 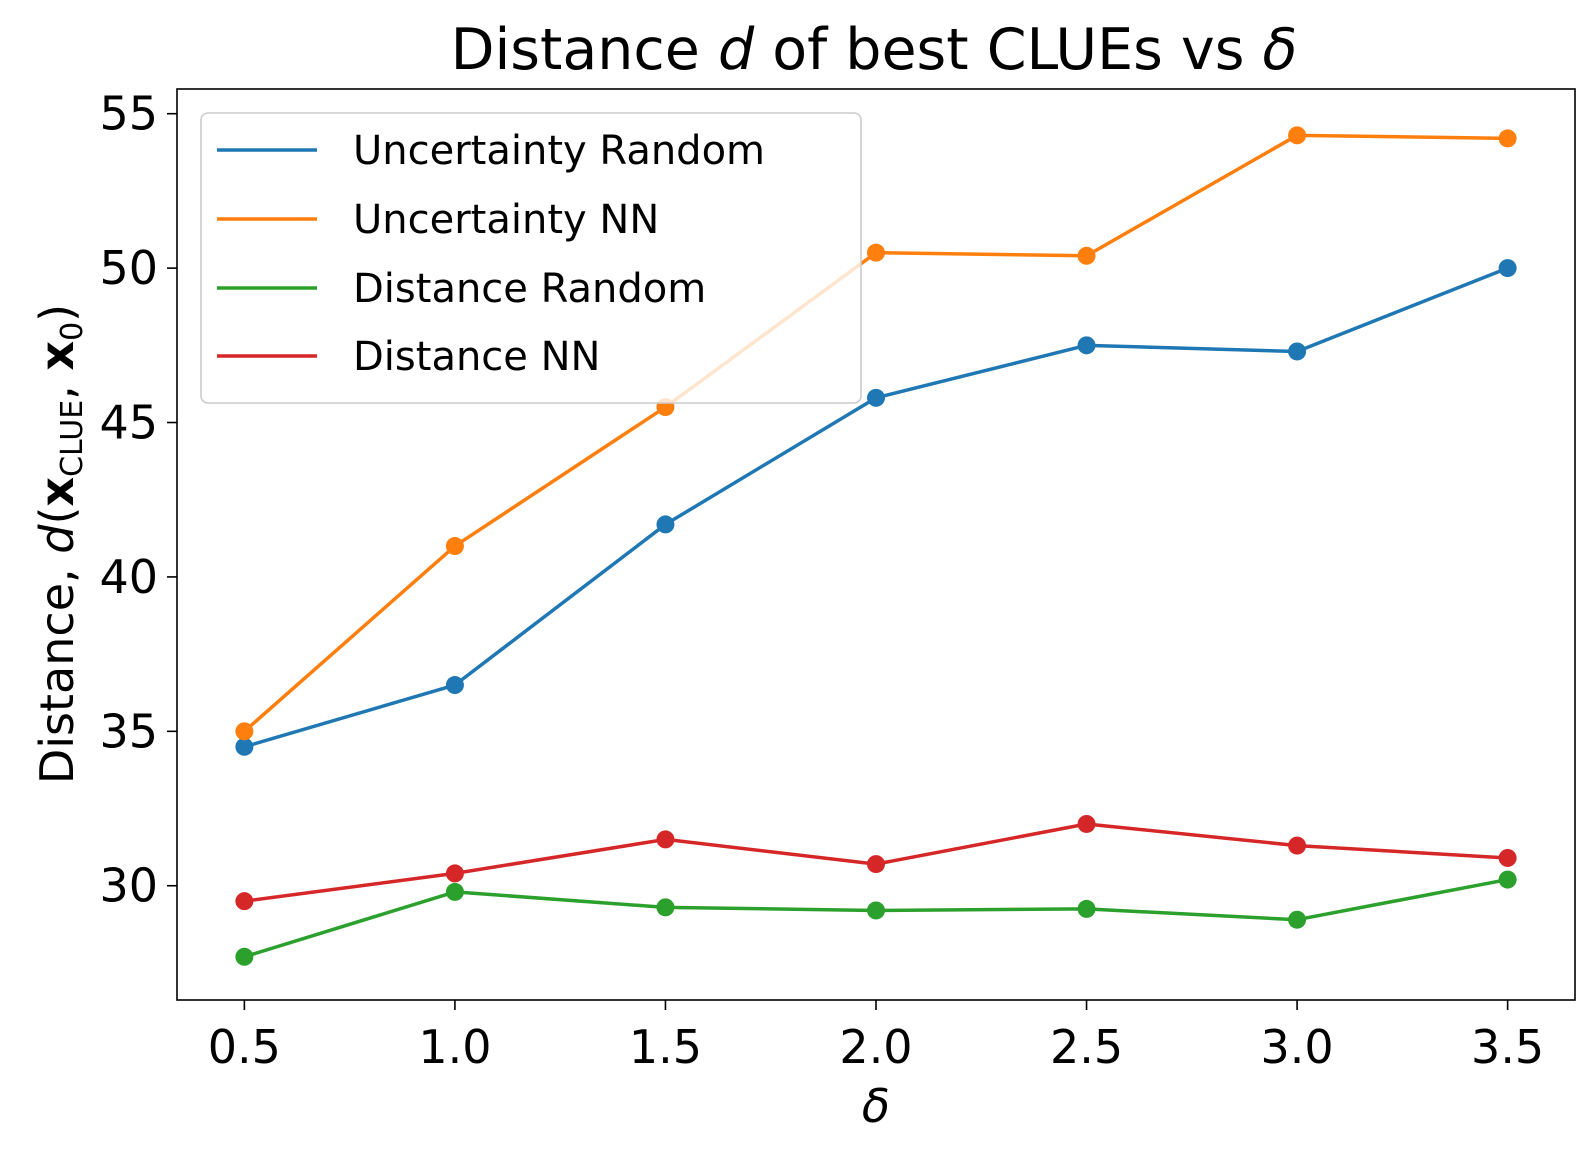 I want to click on y-tick-label: 50, so click(x=128, y=268).